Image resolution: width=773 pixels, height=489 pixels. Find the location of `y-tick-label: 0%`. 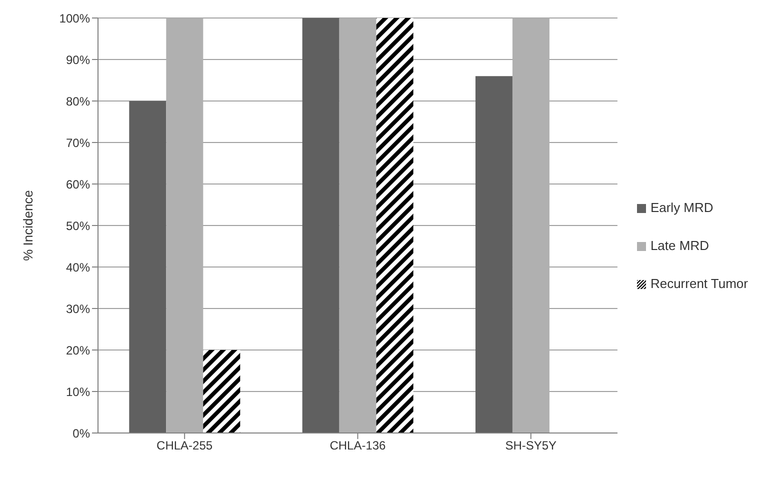

y-tick-label: 0% is located at coordinates (81, 433).